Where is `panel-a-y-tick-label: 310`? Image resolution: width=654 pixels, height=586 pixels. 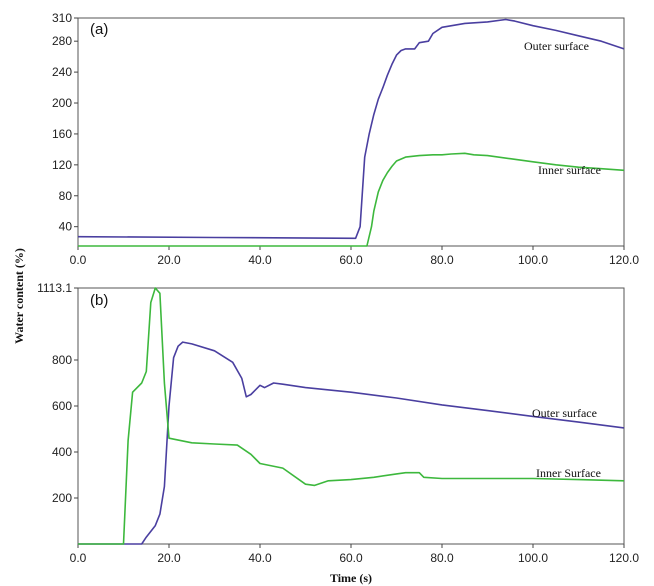 panel-a-y-tick-label: 310 is located at coordinates (62, 18).